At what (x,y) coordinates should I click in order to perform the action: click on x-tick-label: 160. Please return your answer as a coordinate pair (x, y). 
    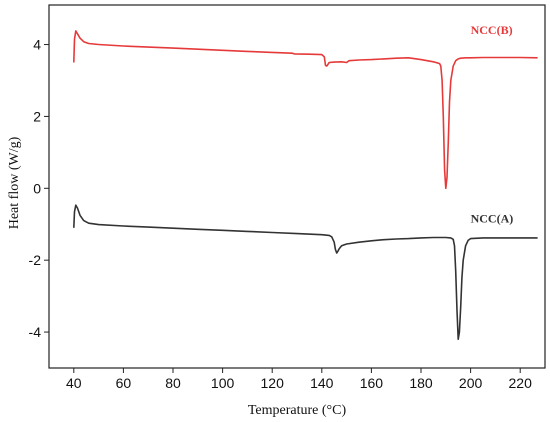
    Looking at the image, I should click on (372, 383).